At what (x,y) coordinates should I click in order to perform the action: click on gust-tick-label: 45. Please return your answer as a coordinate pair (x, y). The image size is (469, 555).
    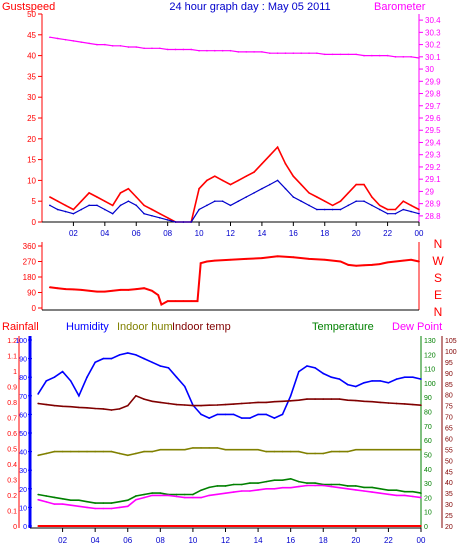
    Looking at the image, I should click on (31, 35).